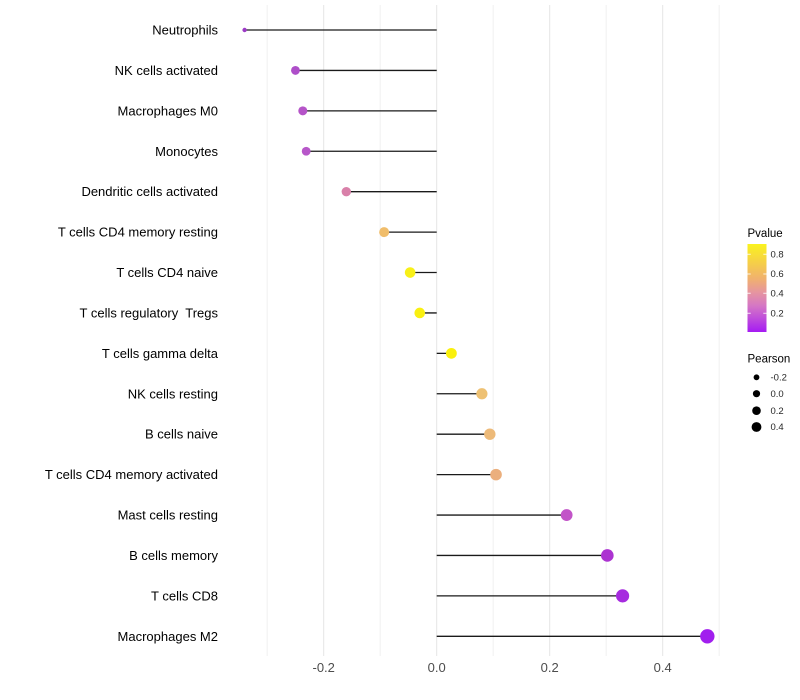 This screenshot has height=700, width=800. What do you see at coordinates (779, 378) in the screenshot?
I see `pearson-legend-label: -0.2` at bounding box center [779, 378].